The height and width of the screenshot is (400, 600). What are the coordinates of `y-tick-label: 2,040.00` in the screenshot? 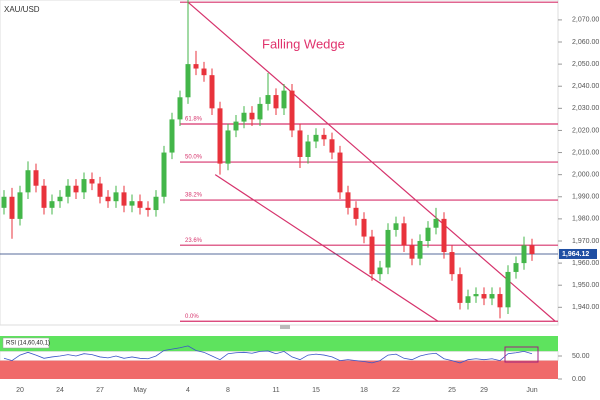 It's located at (585, 86).